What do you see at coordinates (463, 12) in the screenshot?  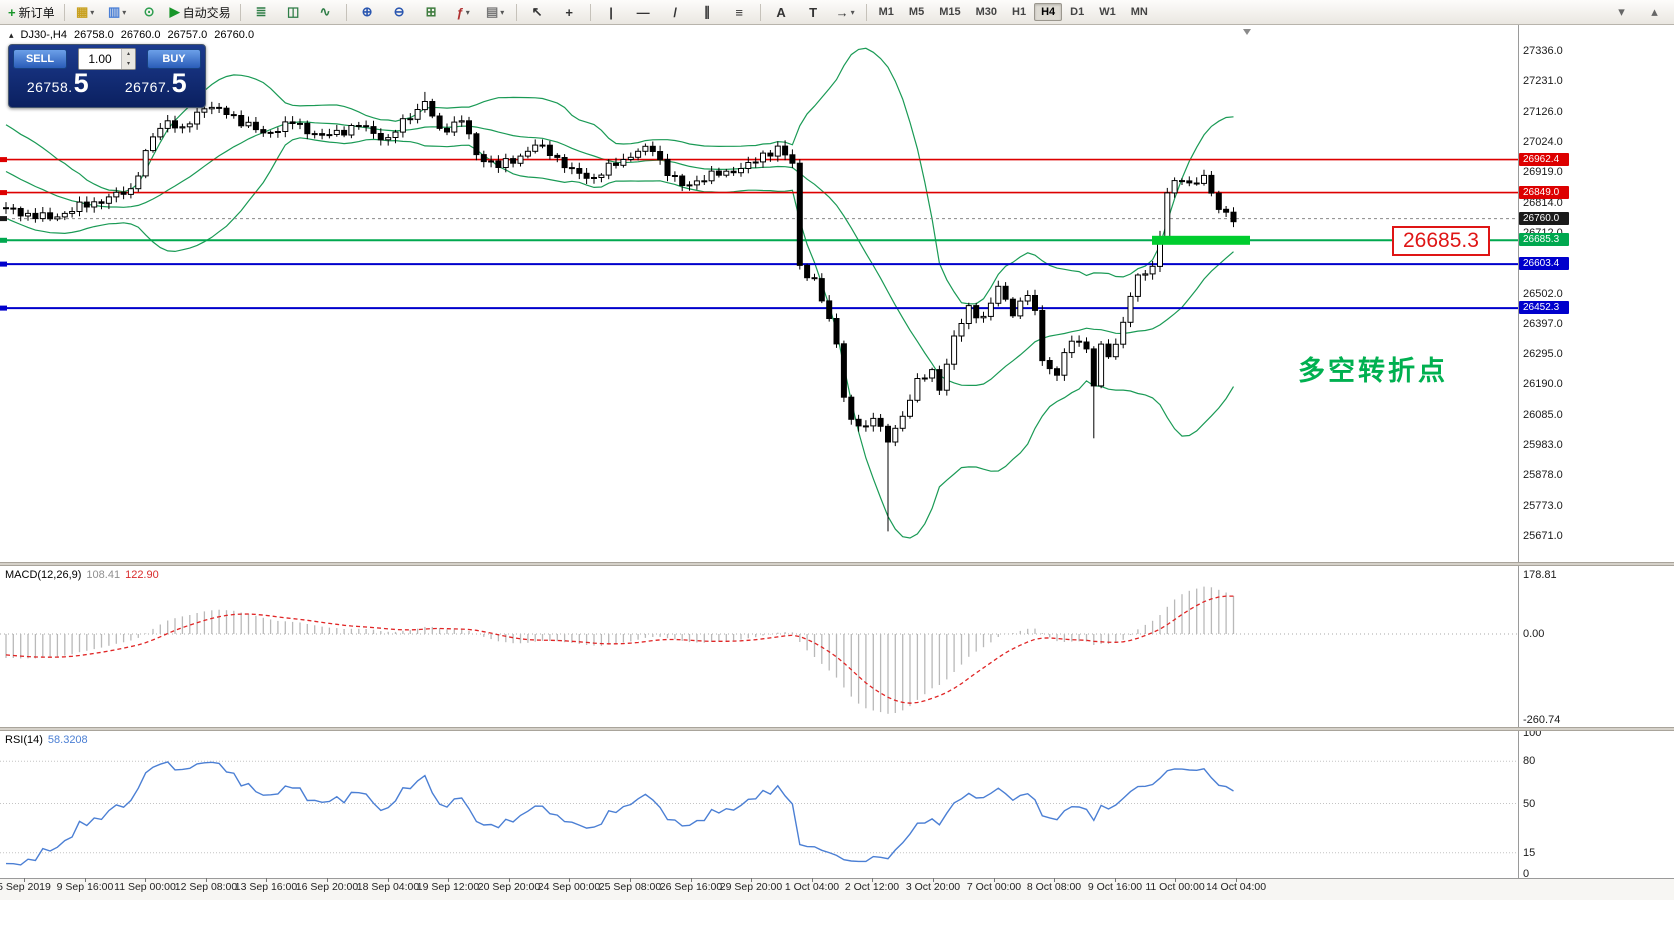 I see `indicators-button: ƒ ▾` at bounding box center [463, 12].